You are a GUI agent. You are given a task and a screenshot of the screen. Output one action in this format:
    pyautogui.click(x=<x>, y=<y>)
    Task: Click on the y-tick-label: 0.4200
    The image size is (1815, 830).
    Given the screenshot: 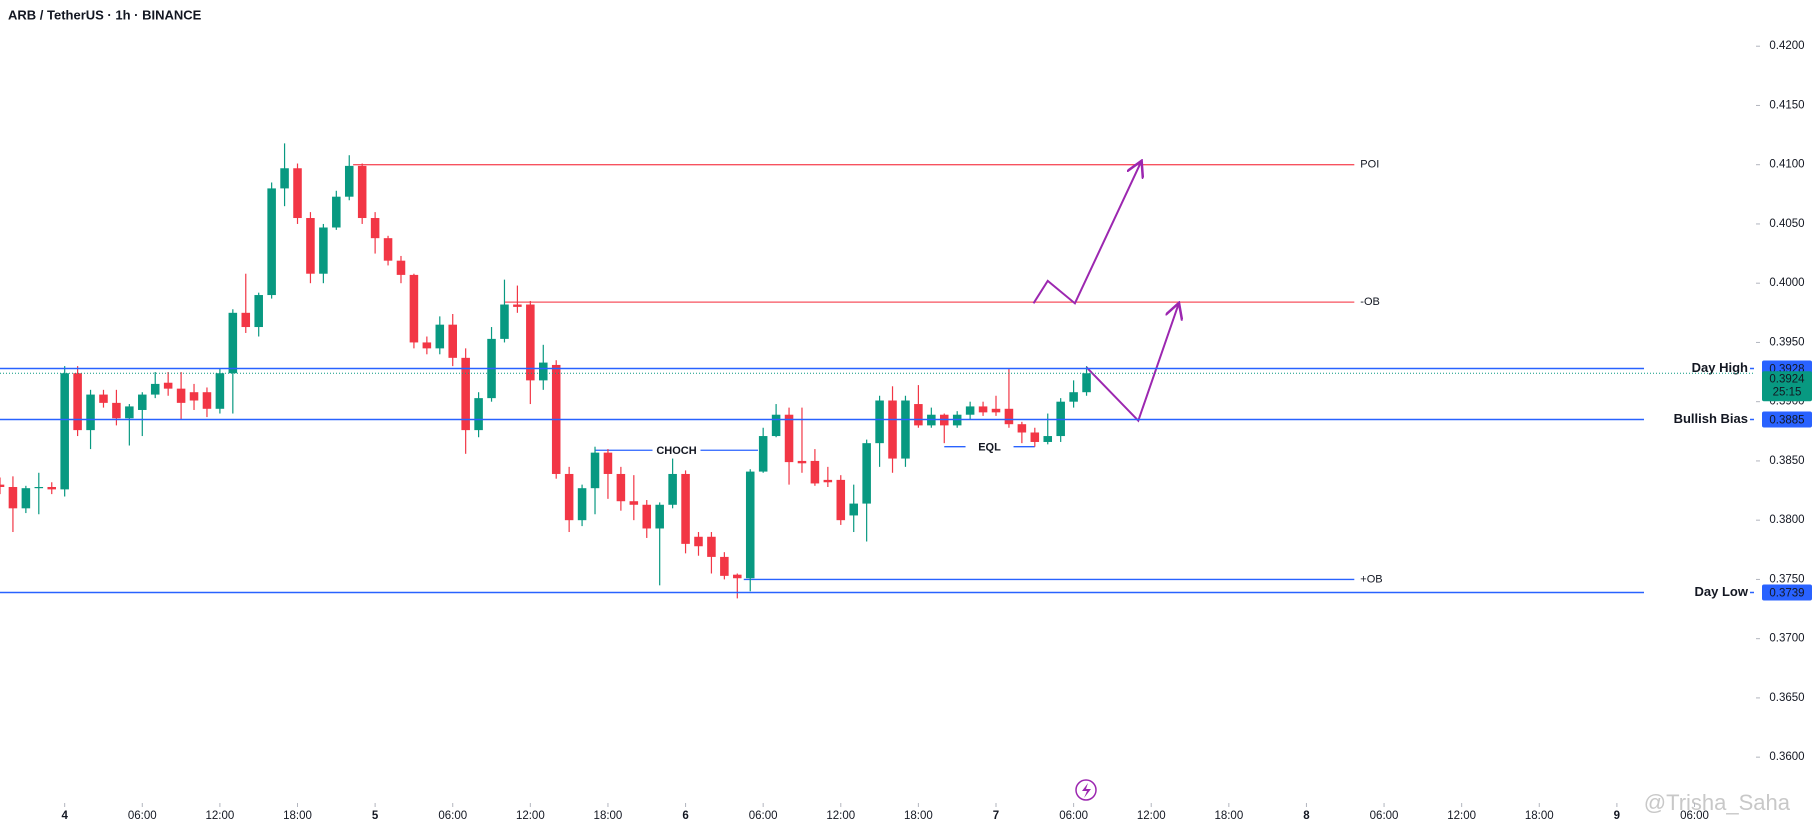 What is the action you would take?
    pyautogui.click(x=1786, y=46)
    